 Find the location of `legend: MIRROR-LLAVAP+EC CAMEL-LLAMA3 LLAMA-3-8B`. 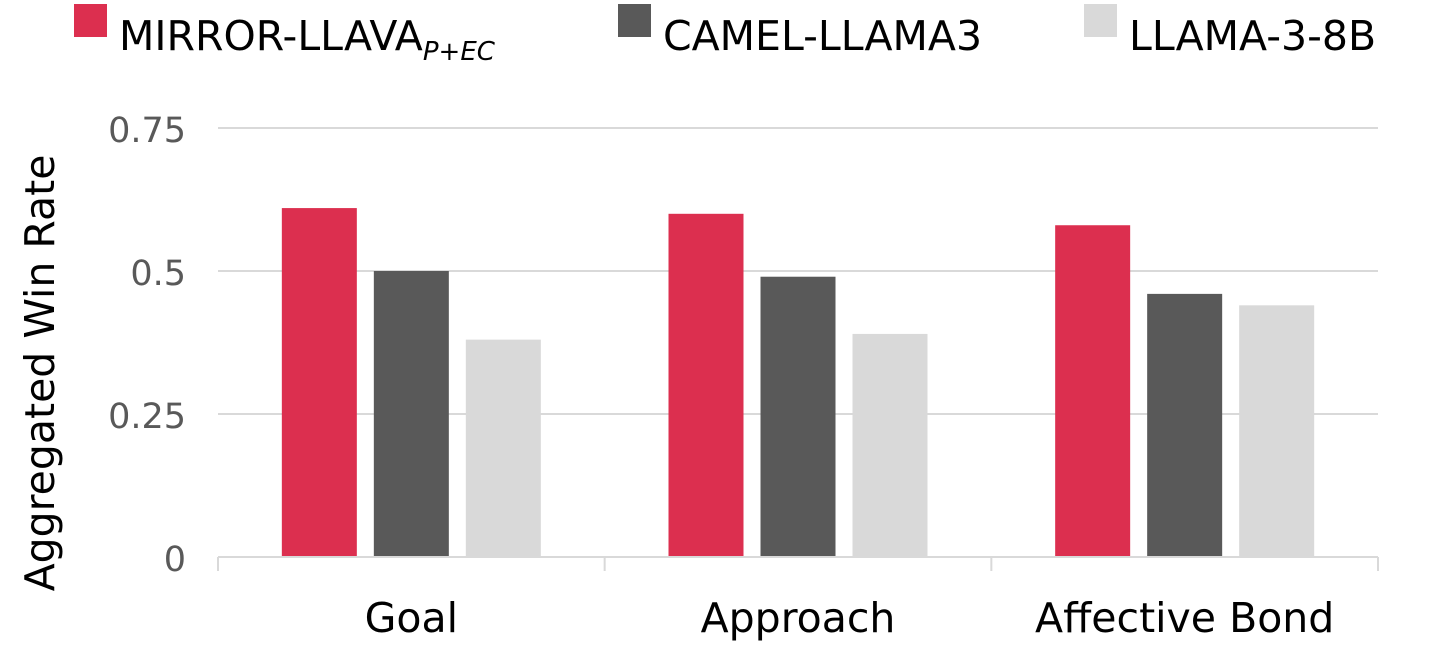

legend: MIRROR-LLAVAP+EC CAMEL-LLAMA3 LLAMA-3-8B is located at coordinates (725, 35).